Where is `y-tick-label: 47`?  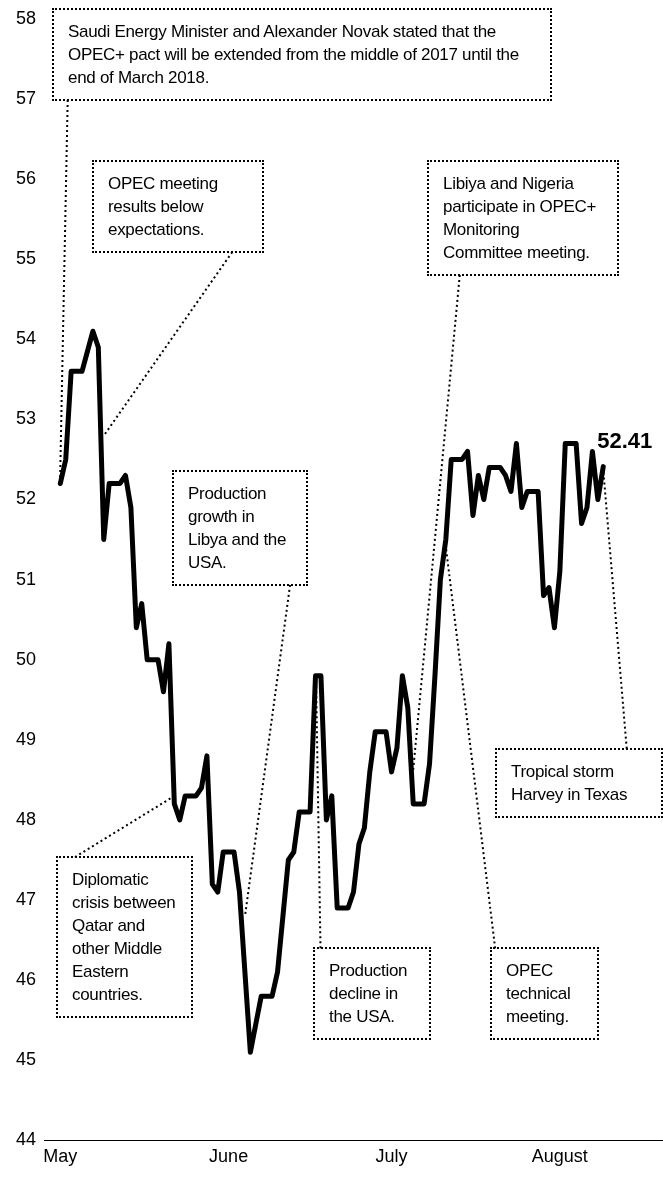 y-tick-label: 47 is located at coordinates (26, 899).